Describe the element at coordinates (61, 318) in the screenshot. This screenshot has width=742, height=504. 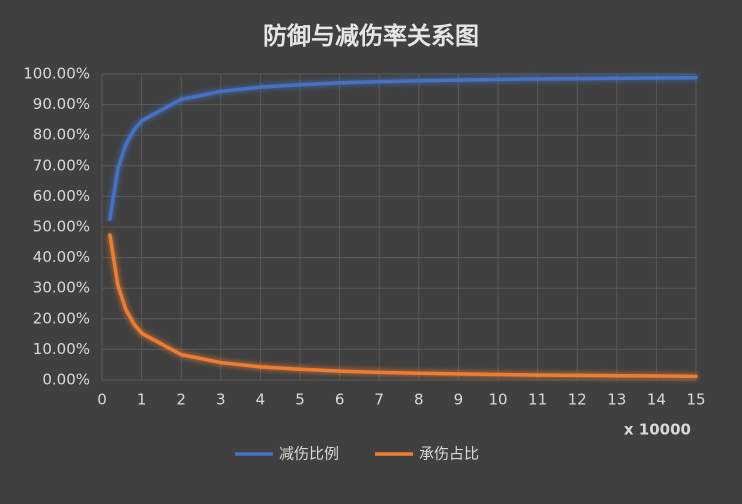
I see `y-tick-label: 20.00%` at that location.